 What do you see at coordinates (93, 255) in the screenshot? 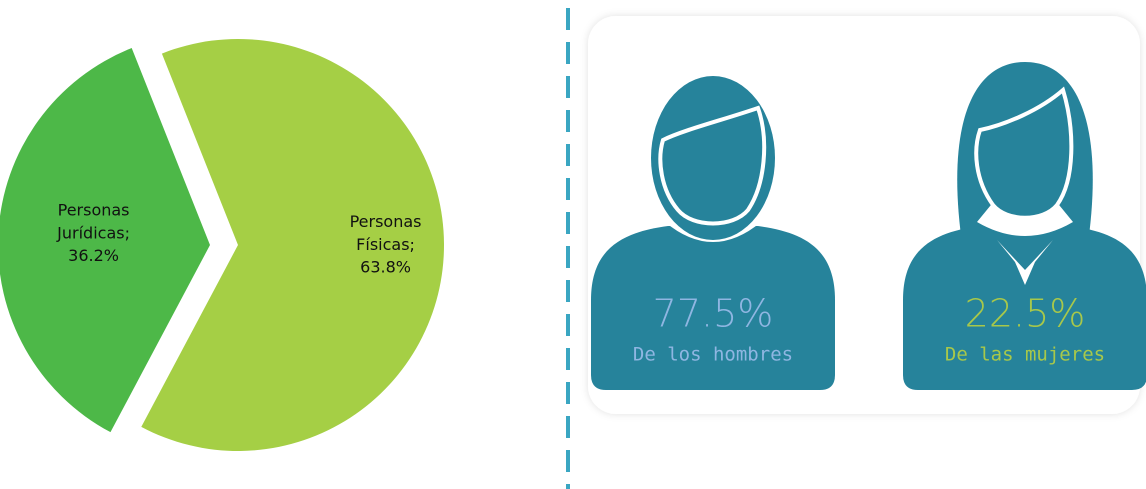
I see `slice-value-label: 36.2%` at bounding box center [93, 255].